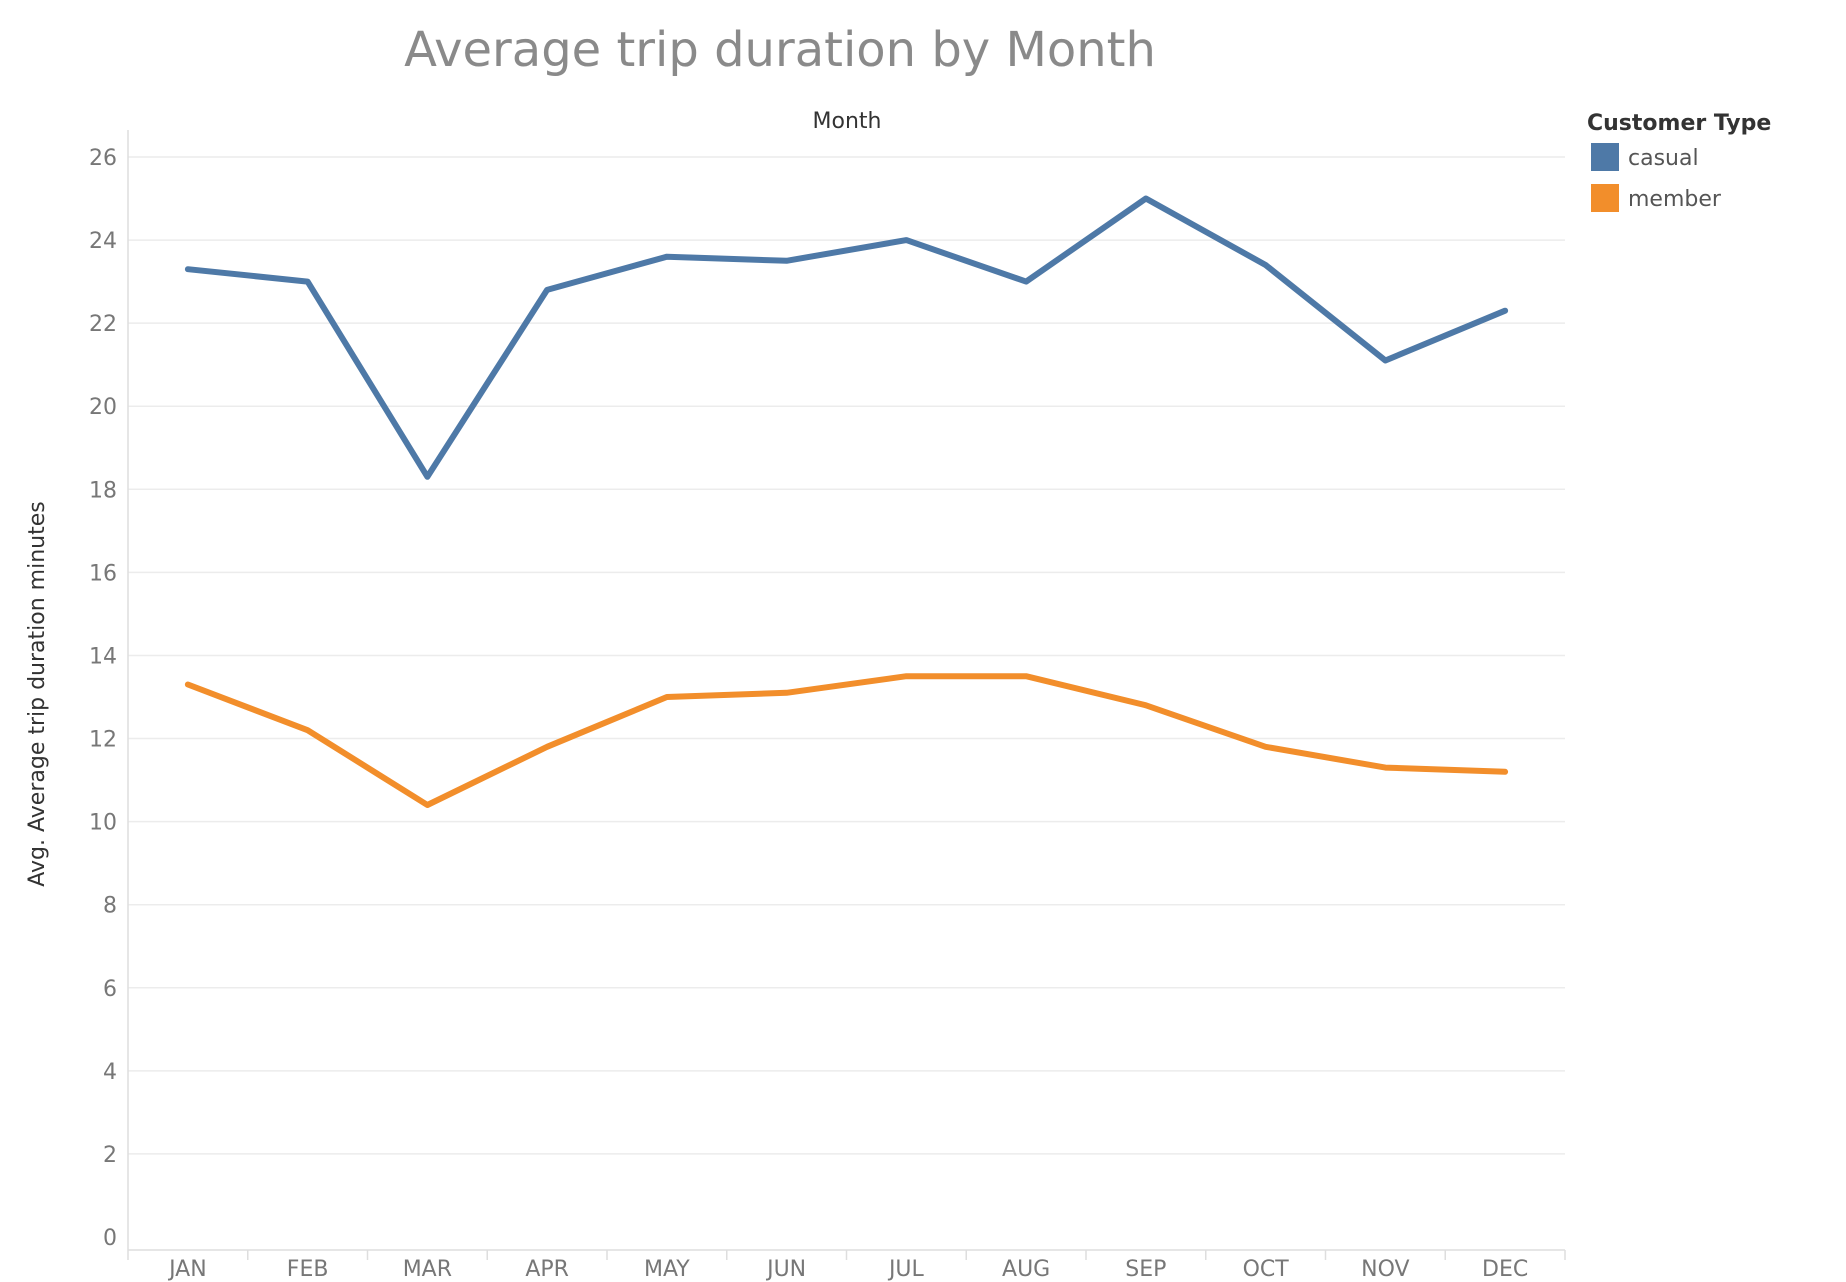 The width and height of the screenshot is (1846, 1282). I want to click on legend-swatch-member, so click(1605, 198).